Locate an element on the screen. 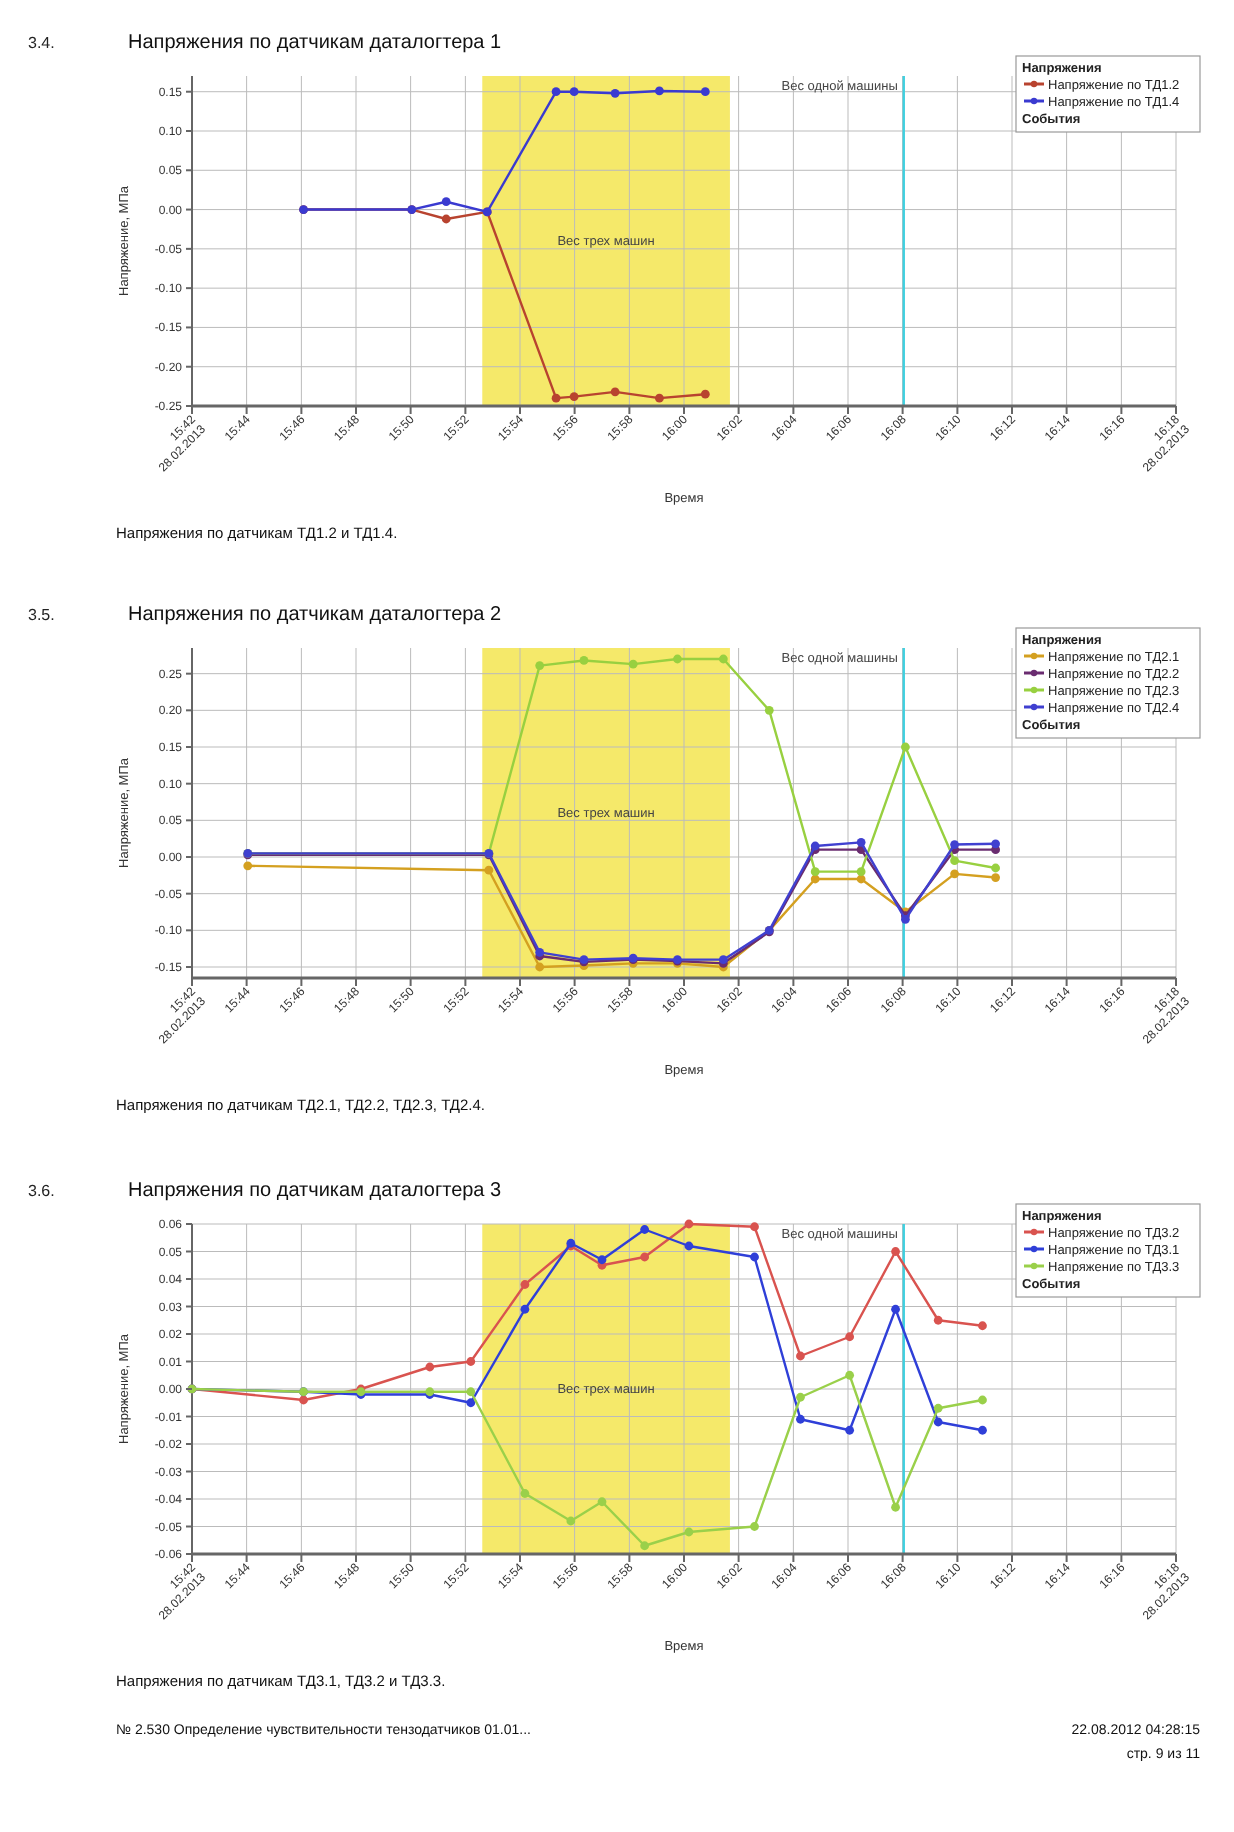 The height and width of the screenshot is (1832, 1234). text: 3.4. is located at coordinates (41, 43).